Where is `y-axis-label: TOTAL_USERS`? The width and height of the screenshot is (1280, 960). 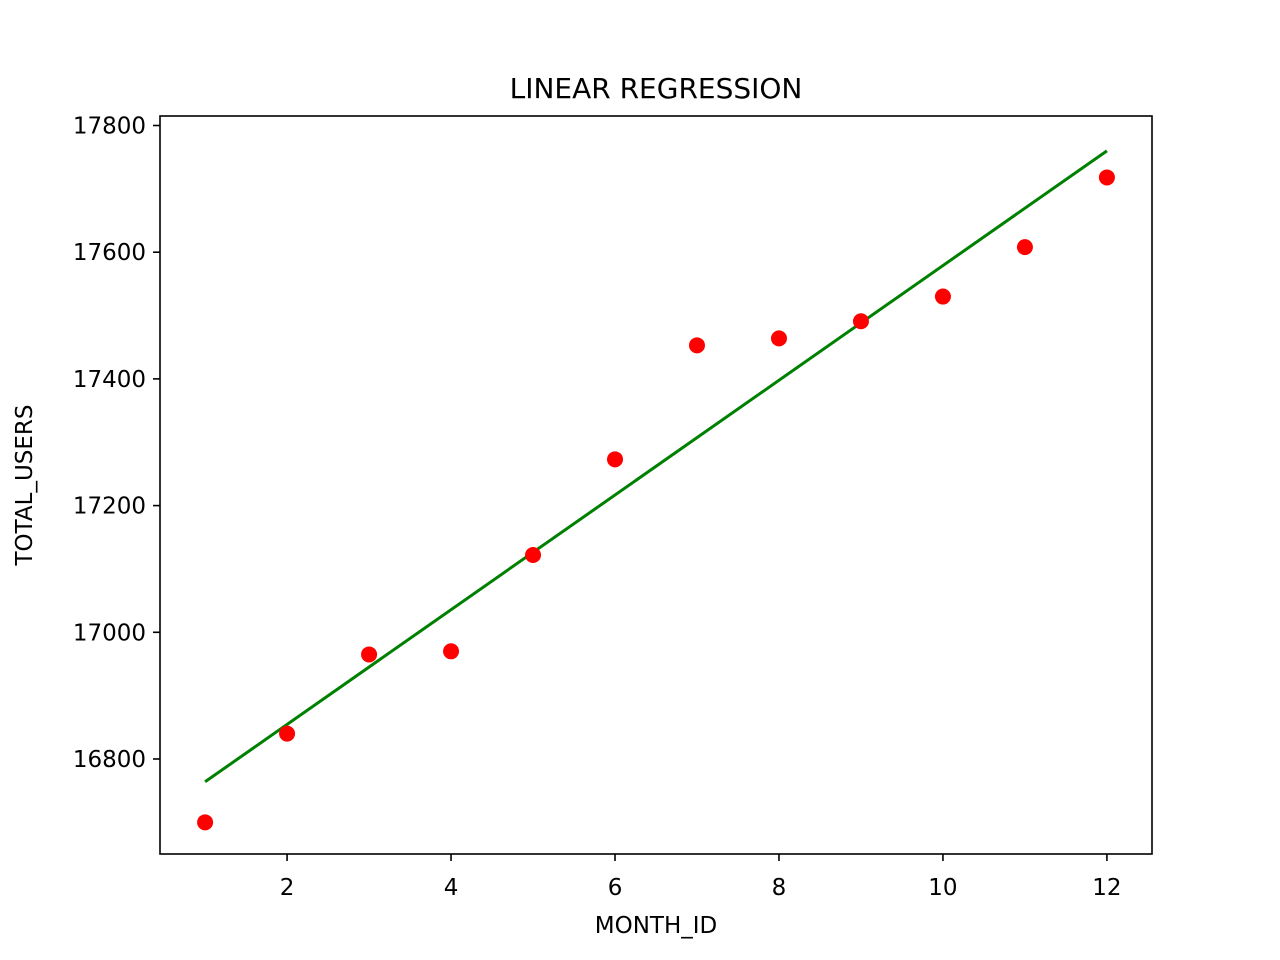 y-axis-label: TOTAL_USERS is located at coordinates (25, 485).